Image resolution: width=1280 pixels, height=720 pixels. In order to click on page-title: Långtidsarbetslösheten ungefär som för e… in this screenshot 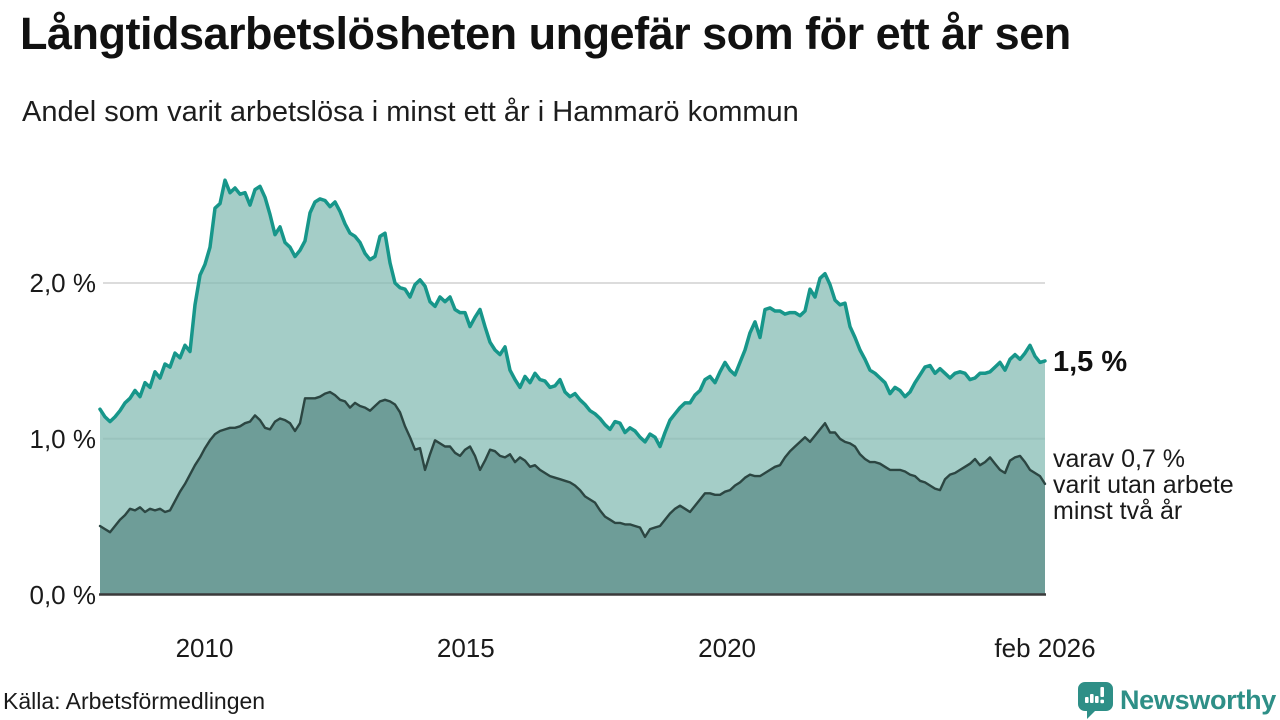, I will do `click(545, 33)`.